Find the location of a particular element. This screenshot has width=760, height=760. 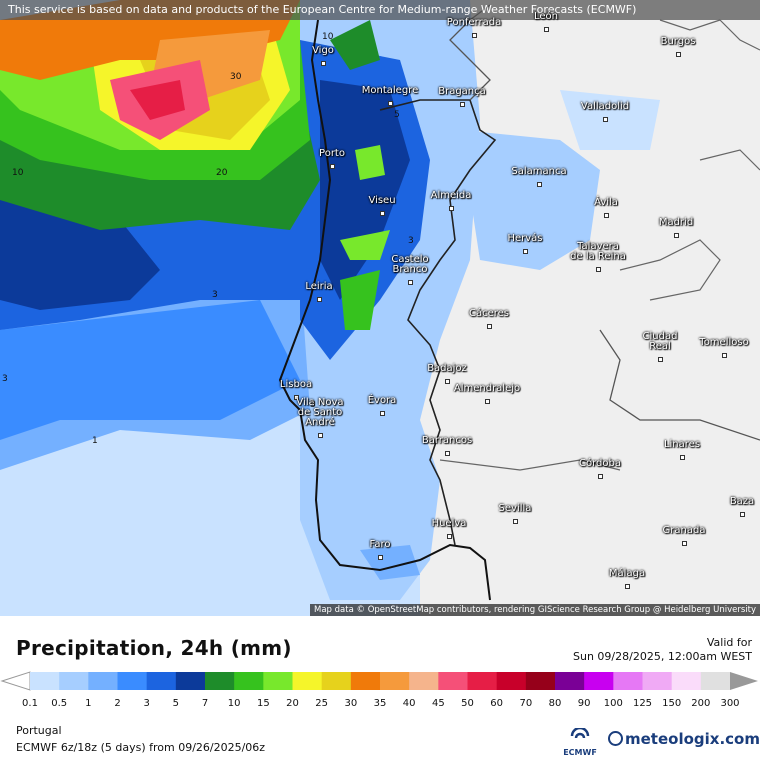

city-label: Sevilla is located at coordinates (515, 508).